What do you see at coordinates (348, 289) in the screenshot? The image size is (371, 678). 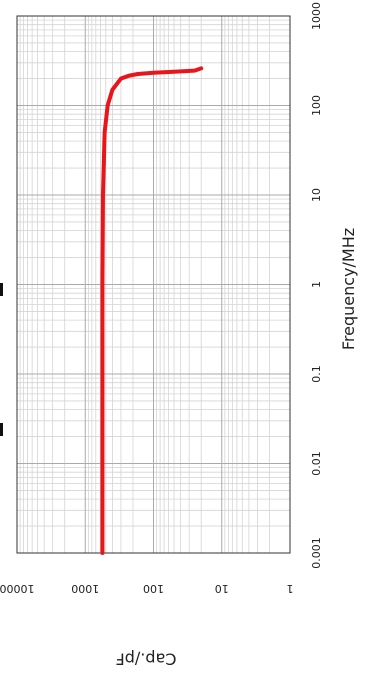 I see `x-axis-title: Frequency/MHz` at bounding box center [348, 289].